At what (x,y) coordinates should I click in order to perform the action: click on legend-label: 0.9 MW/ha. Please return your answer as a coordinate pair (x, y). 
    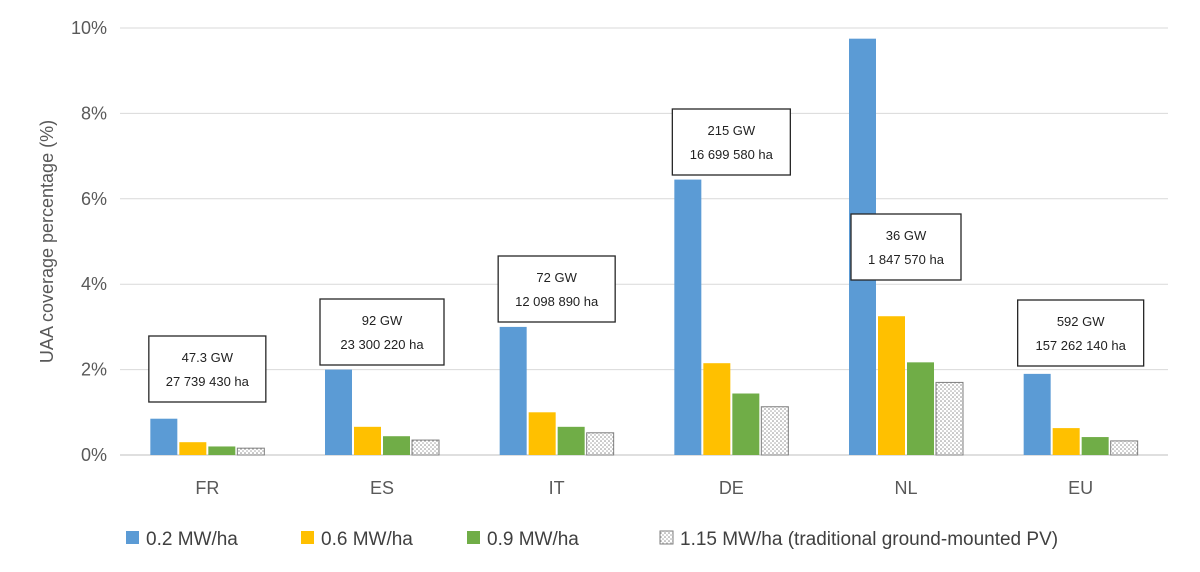
    Looking at the image, I should click on (533, 539).